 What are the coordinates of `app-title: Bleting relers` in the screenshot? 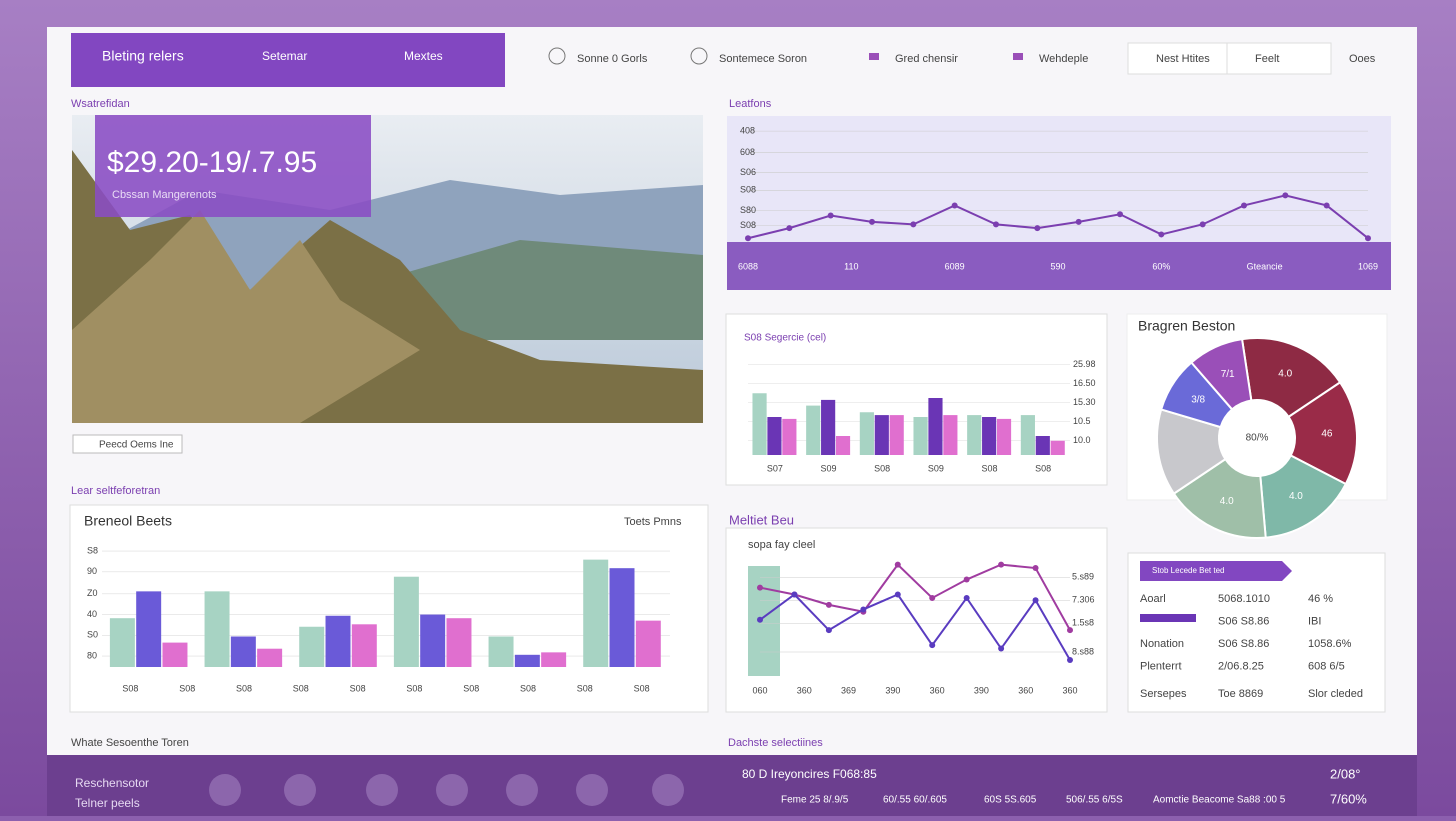 It's located at (143, 56).